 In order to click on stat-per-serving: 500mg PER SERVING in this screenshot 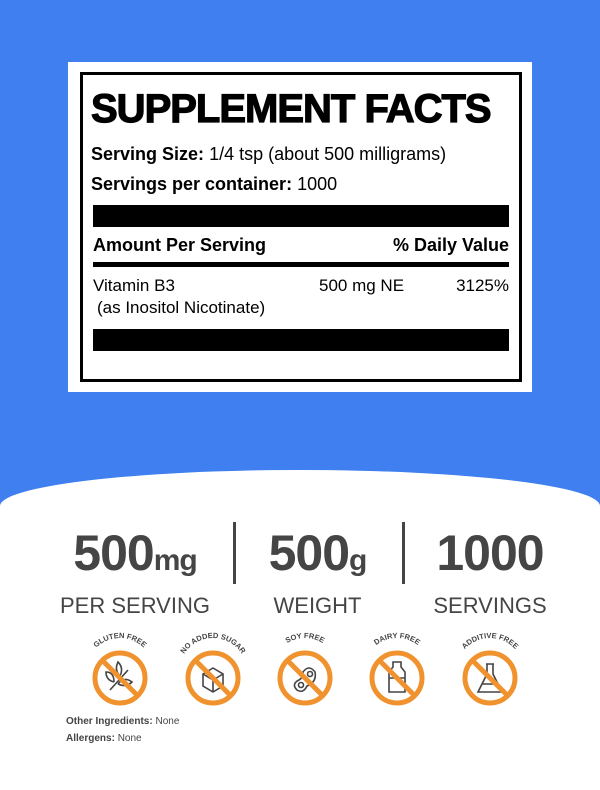, I will do `click(135, 574)`.